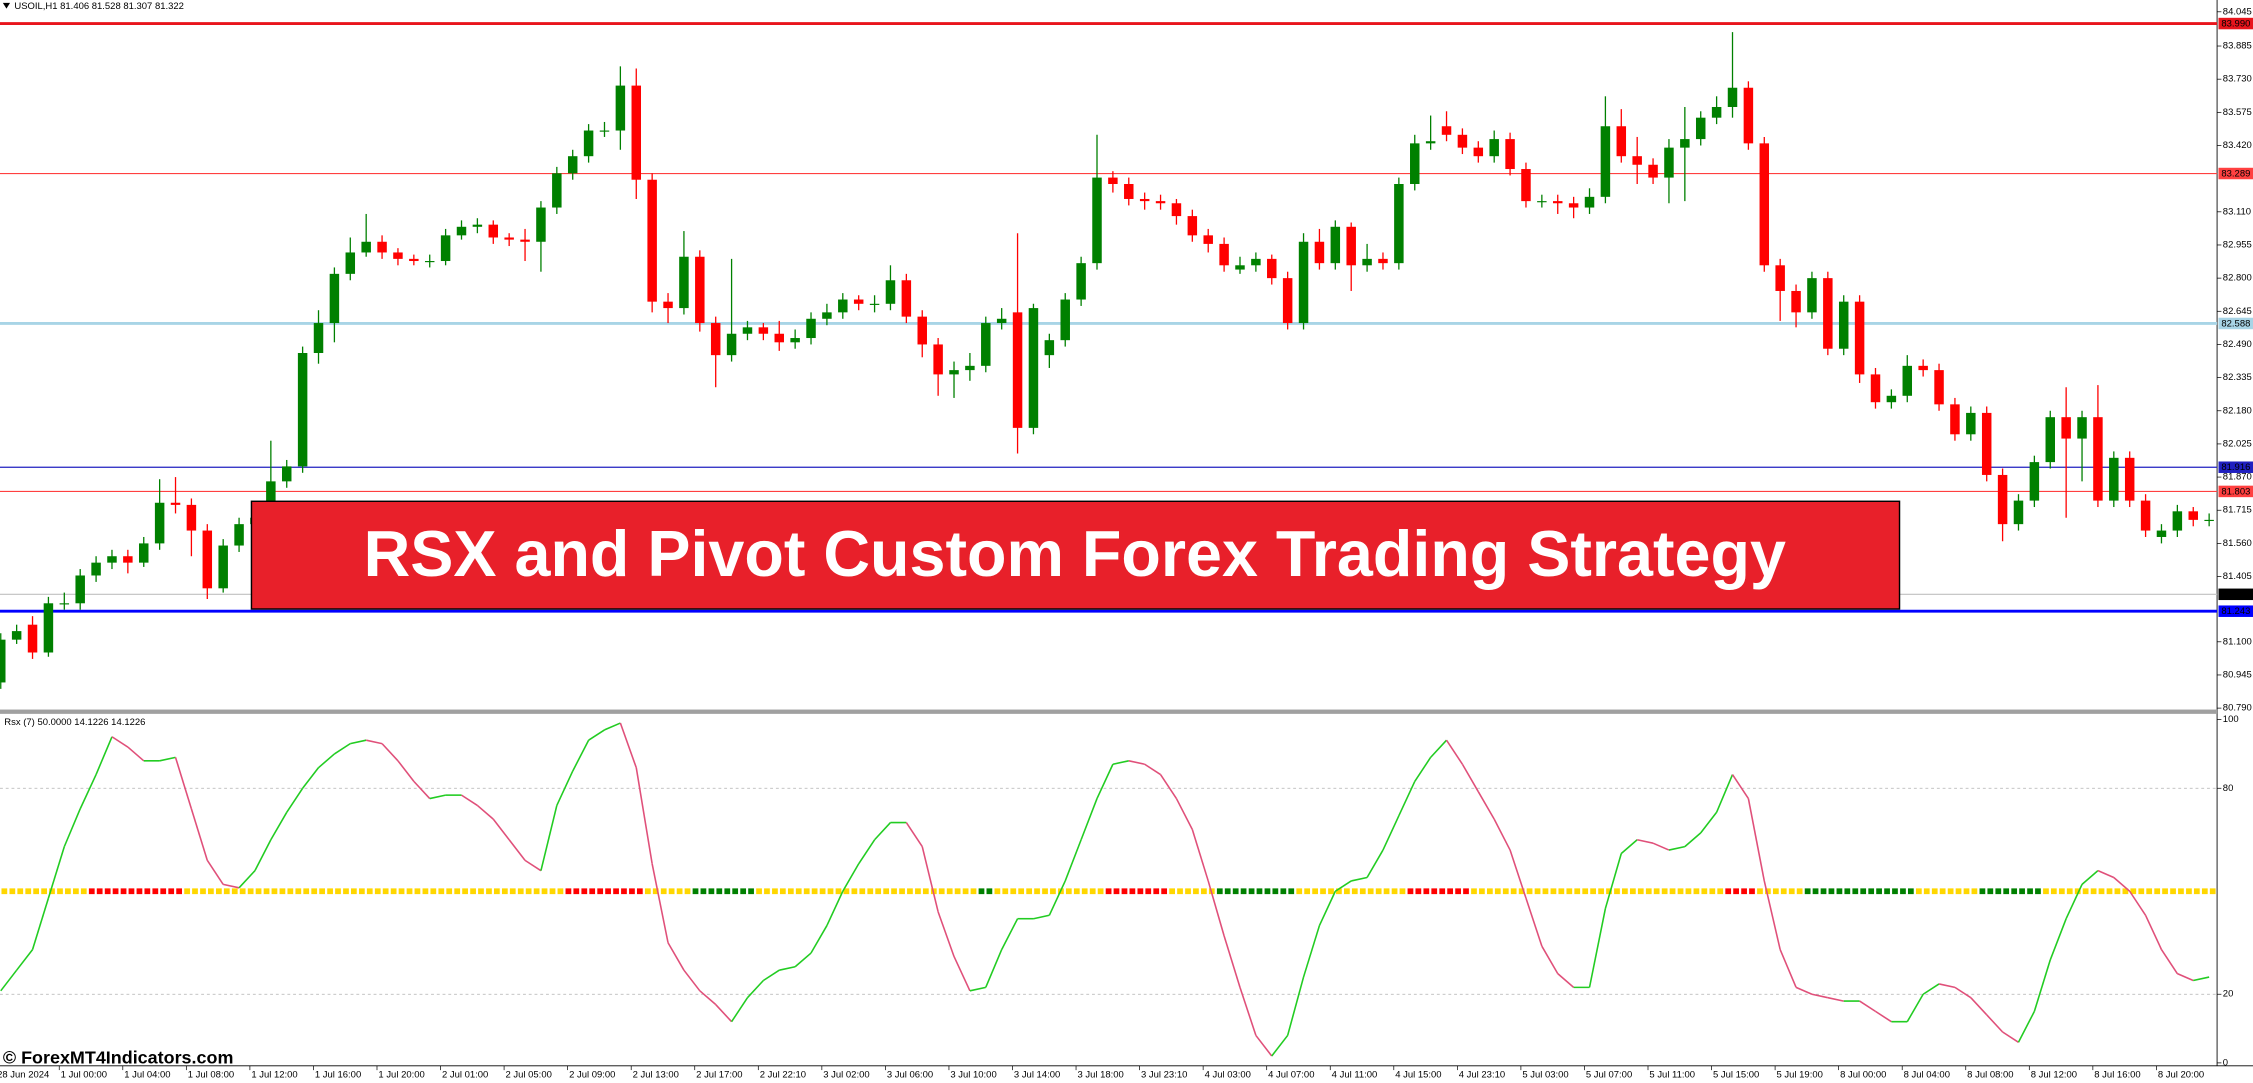 This screenshot has height=1083, width=2253. Describe the element at coordinates (529, 1075) in the screenshot. I see `x-tick-label: 2 Jul 05:00` at that location.